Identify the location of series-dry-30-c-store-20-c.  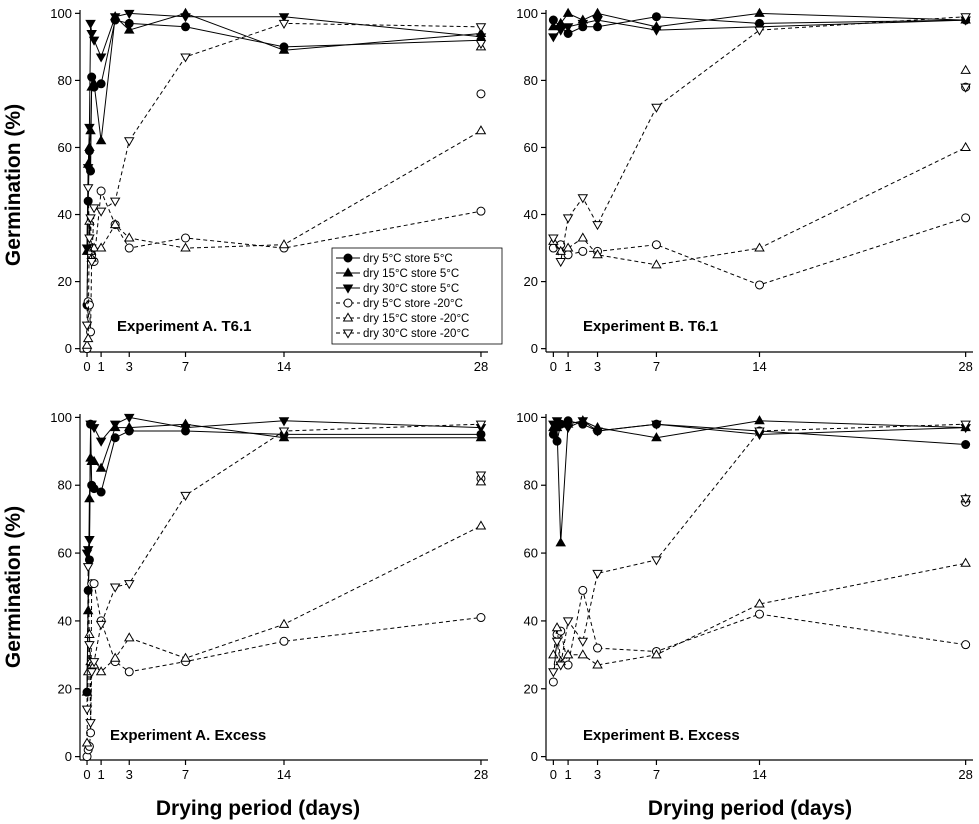
(759, 549).